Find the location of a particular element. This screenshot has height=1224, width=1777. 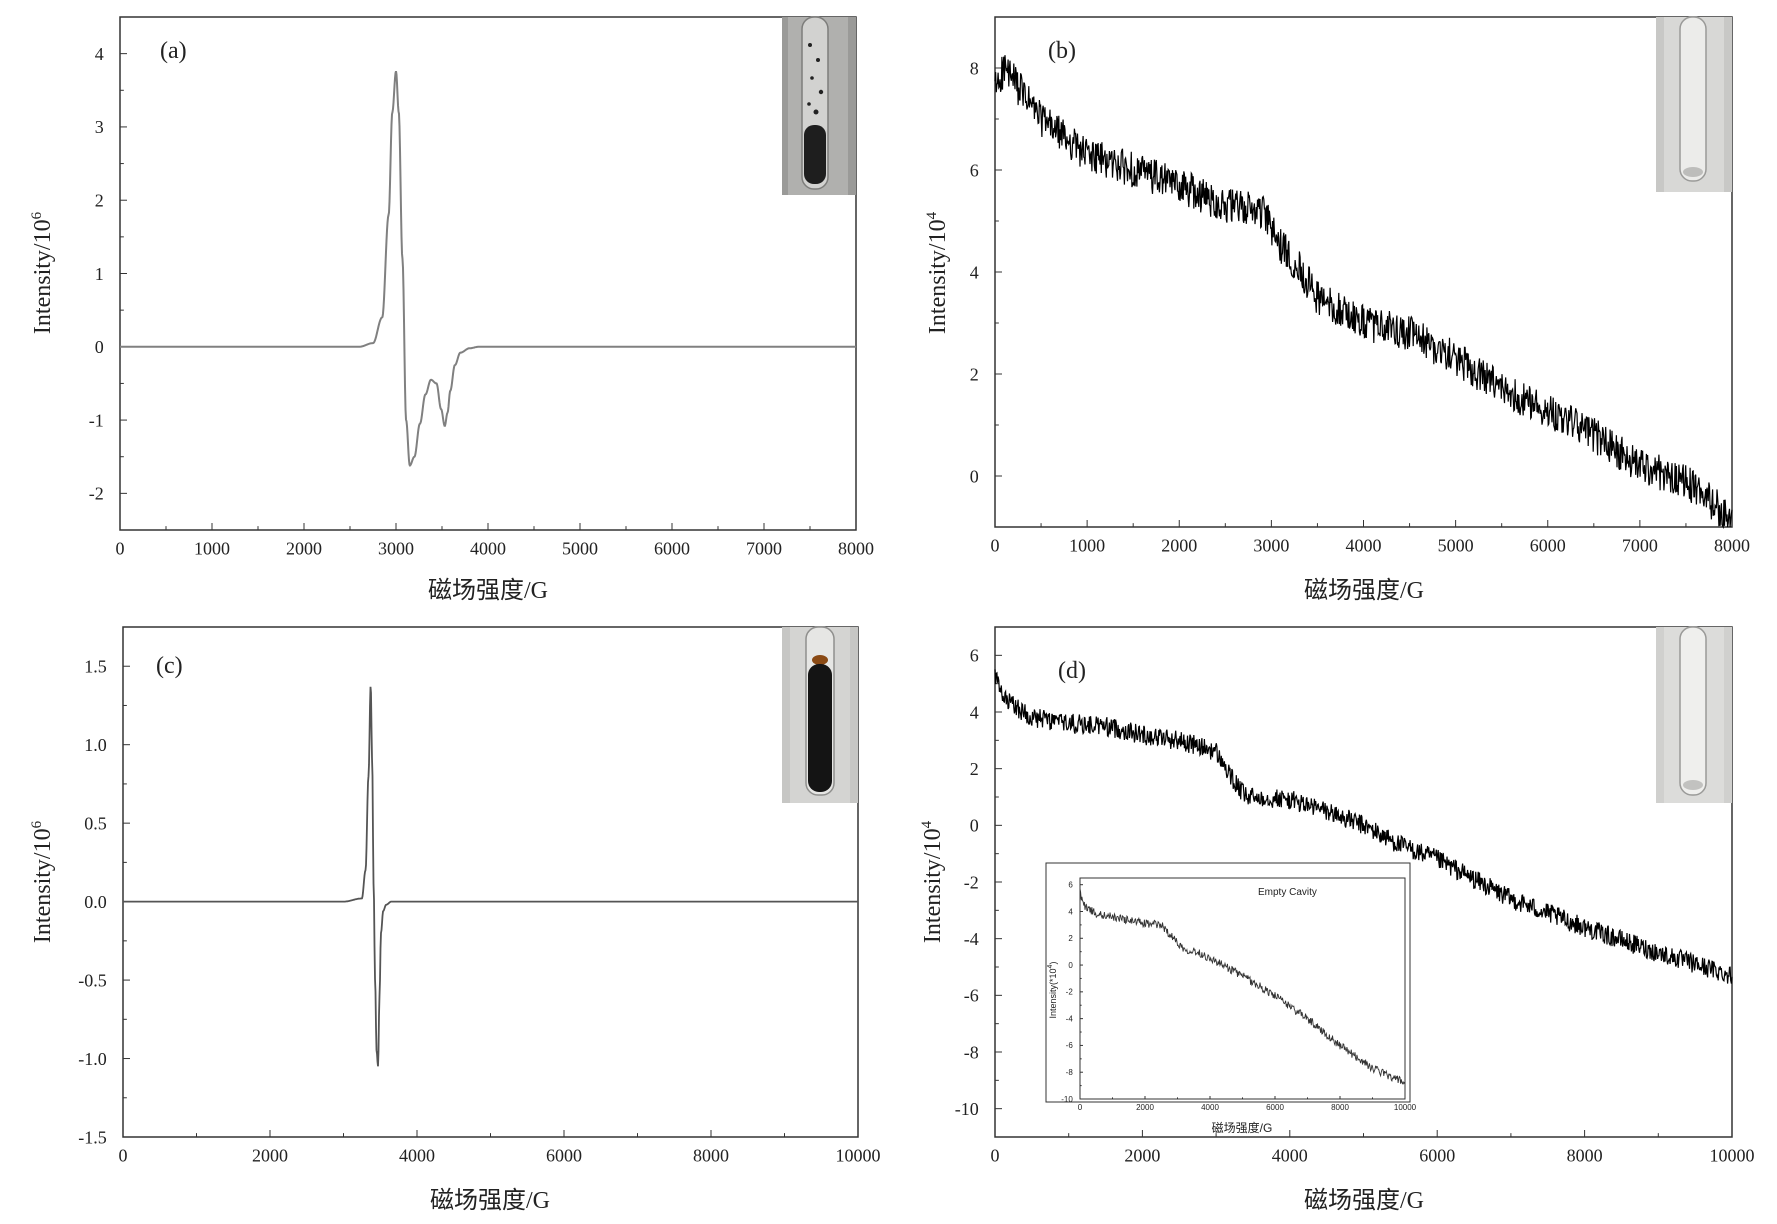

panel-d-inset-y-tick-label: -2 is located at coordinates (1070, 992).